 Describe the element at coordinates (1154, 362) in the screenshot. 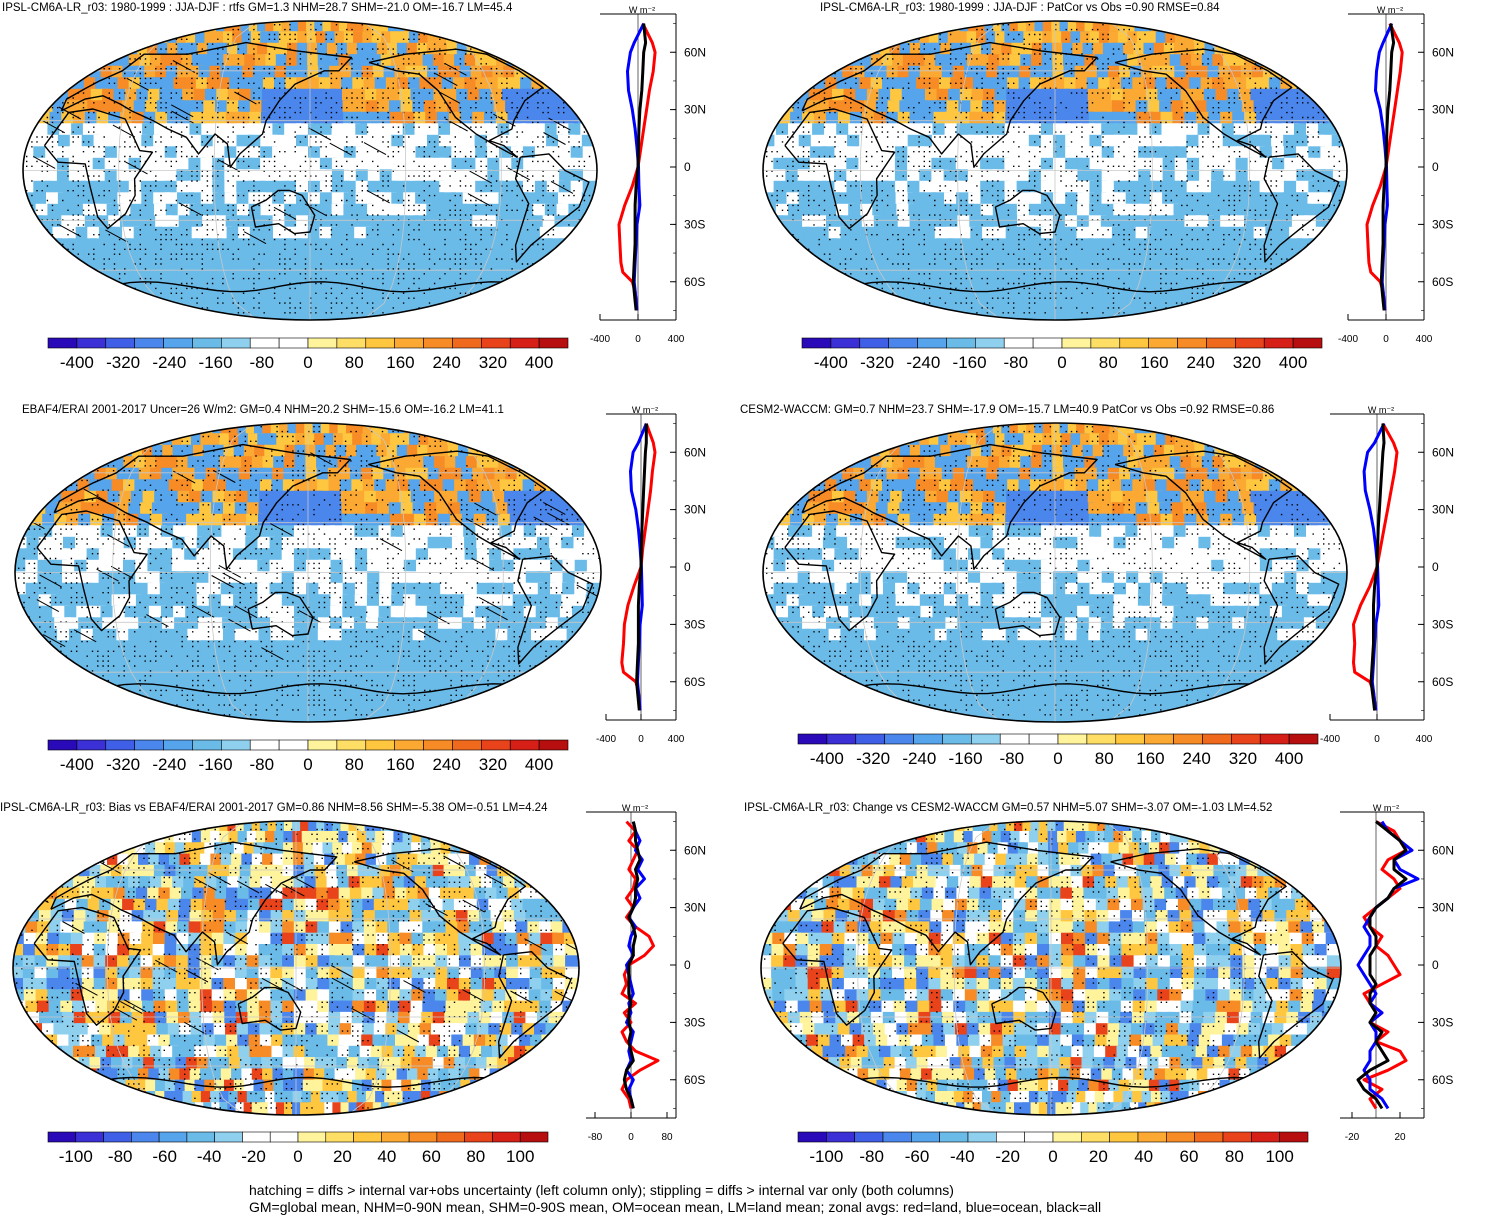

I see `colorbar-tick-label: 160` at that location.